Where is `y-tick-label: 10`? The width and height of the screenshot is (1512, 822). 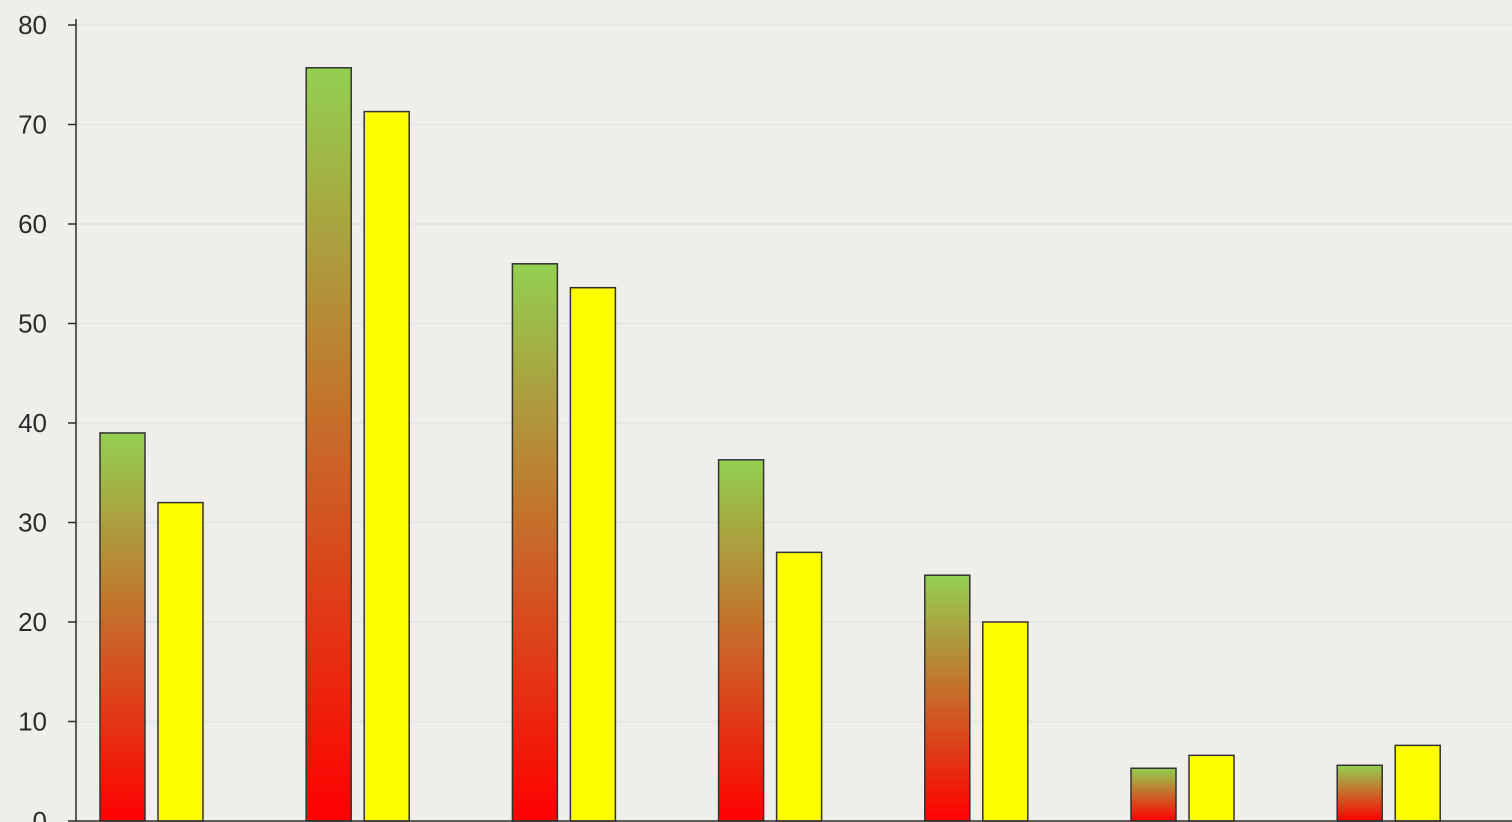
y-tick-label: 10 is located at coordinates (32, 722).